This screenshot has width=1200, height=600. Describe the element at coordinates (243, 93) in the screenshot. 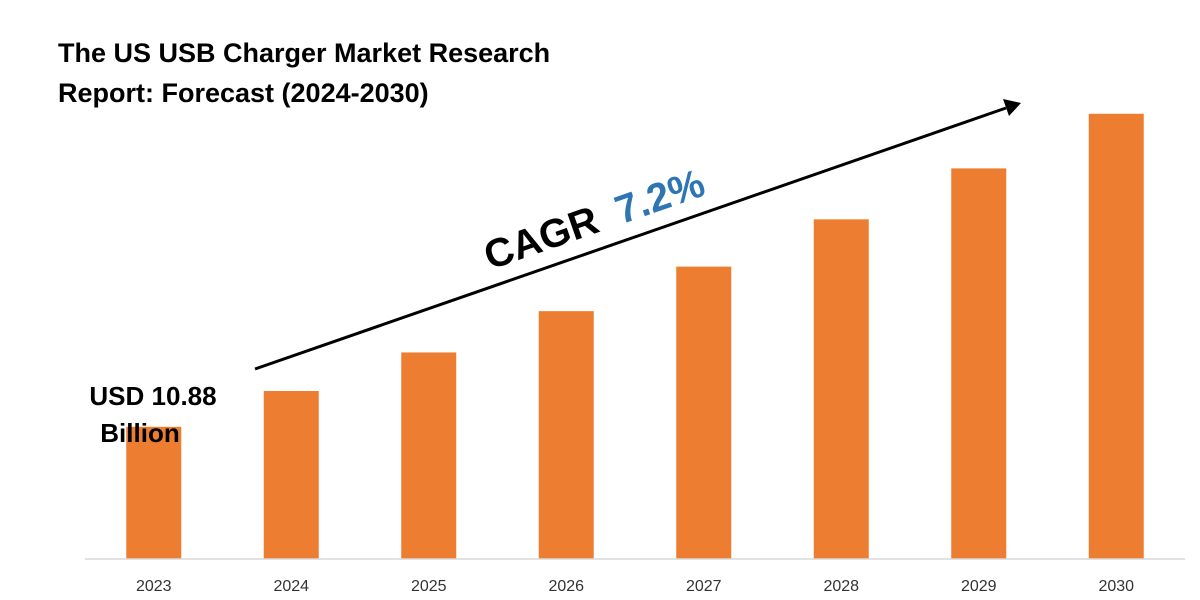

I see `chart-title-line-2: Report: Forecast (2024-2030)` at that location.